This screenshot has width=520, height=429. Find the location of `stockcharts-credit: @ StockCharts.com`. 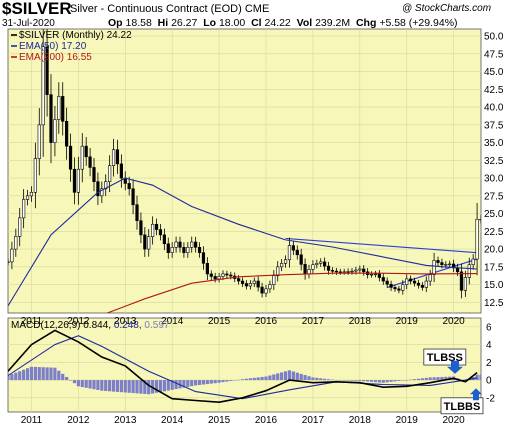

stockcharts-credit: @ StockCharts.com is located at coordinates (447, 8).